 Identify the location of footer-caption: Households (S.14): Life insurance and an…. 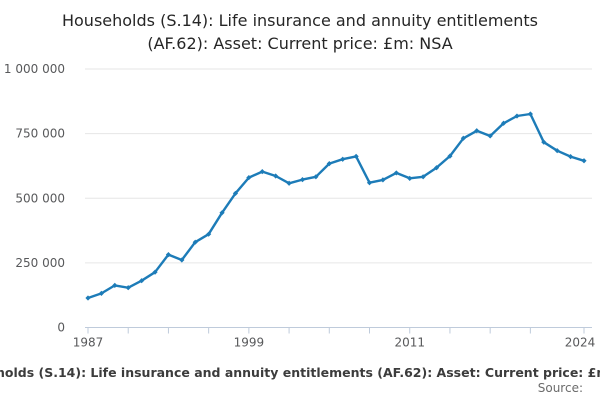
(300, 372).